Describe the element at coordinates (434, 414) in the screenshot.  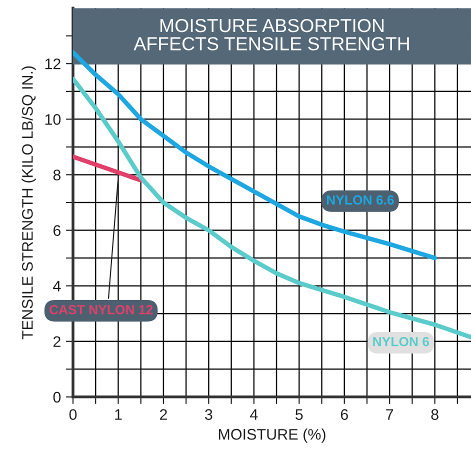
I see `x-tick-label: 8` at that location.